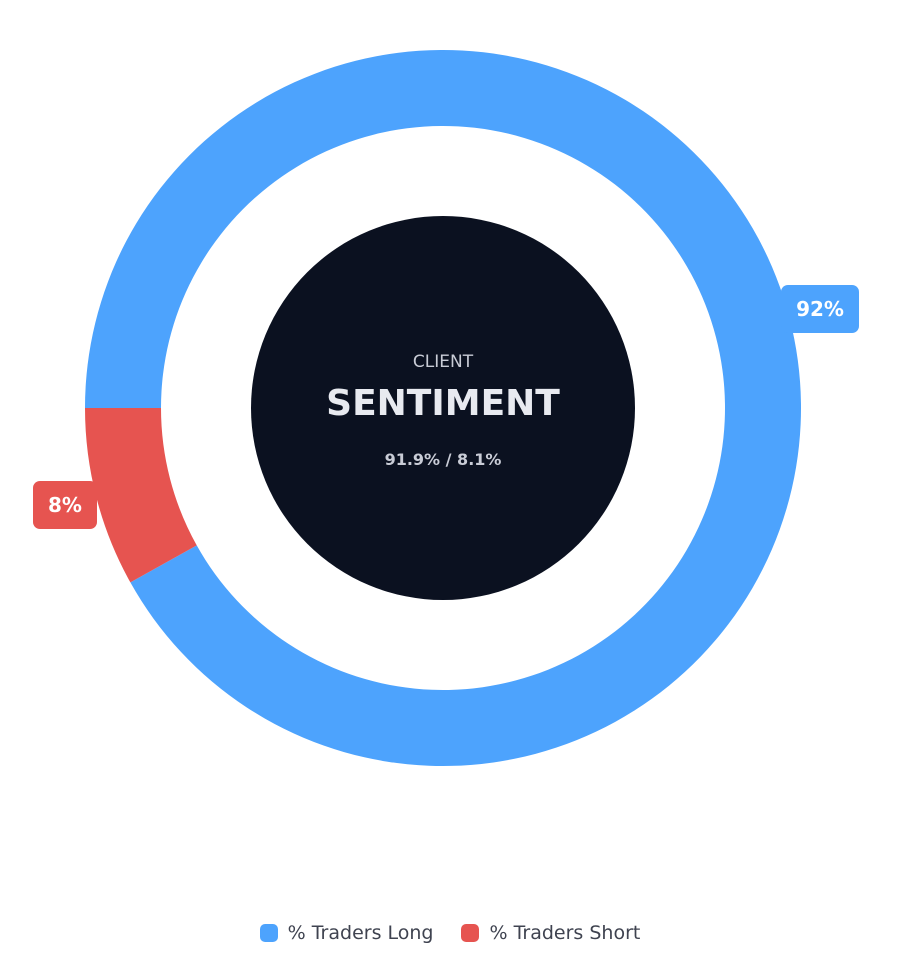  I want to click on legend-label-short: % Traders Short, so click(565, 933).